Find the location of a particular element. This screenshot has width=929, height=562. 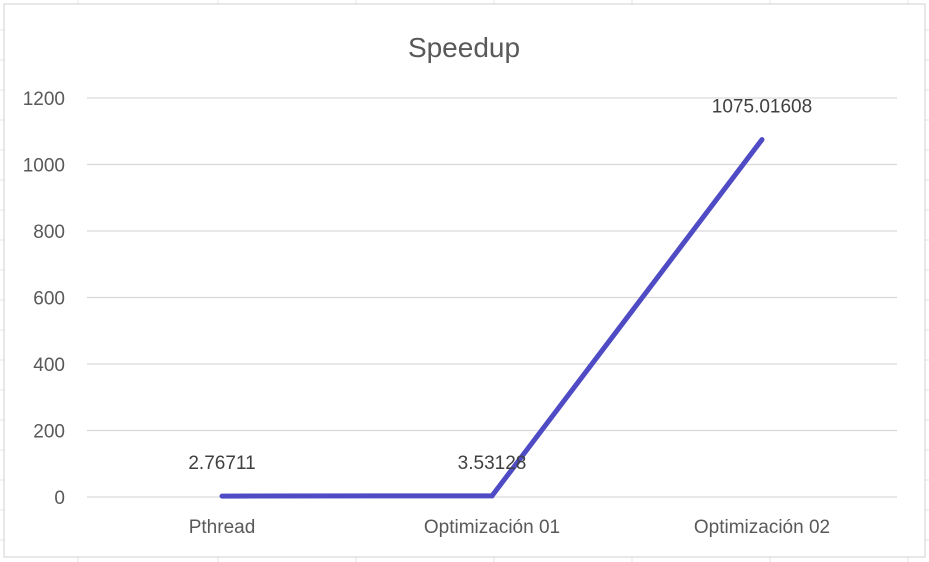

y-tick-label: 400 is located at coordinates (49, 365).